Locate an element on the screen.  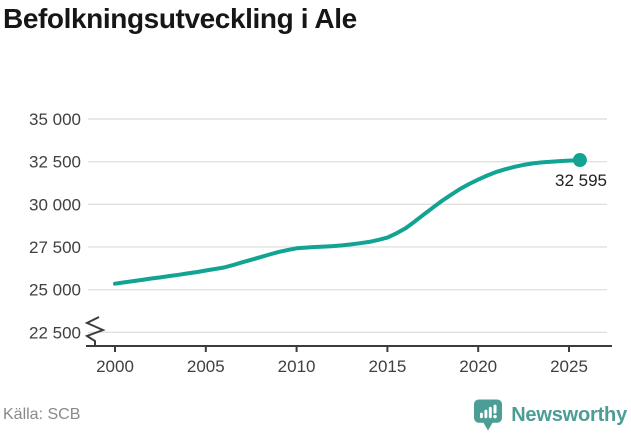
y-tick-label: 27 500 is located at coordinates (55, 247).